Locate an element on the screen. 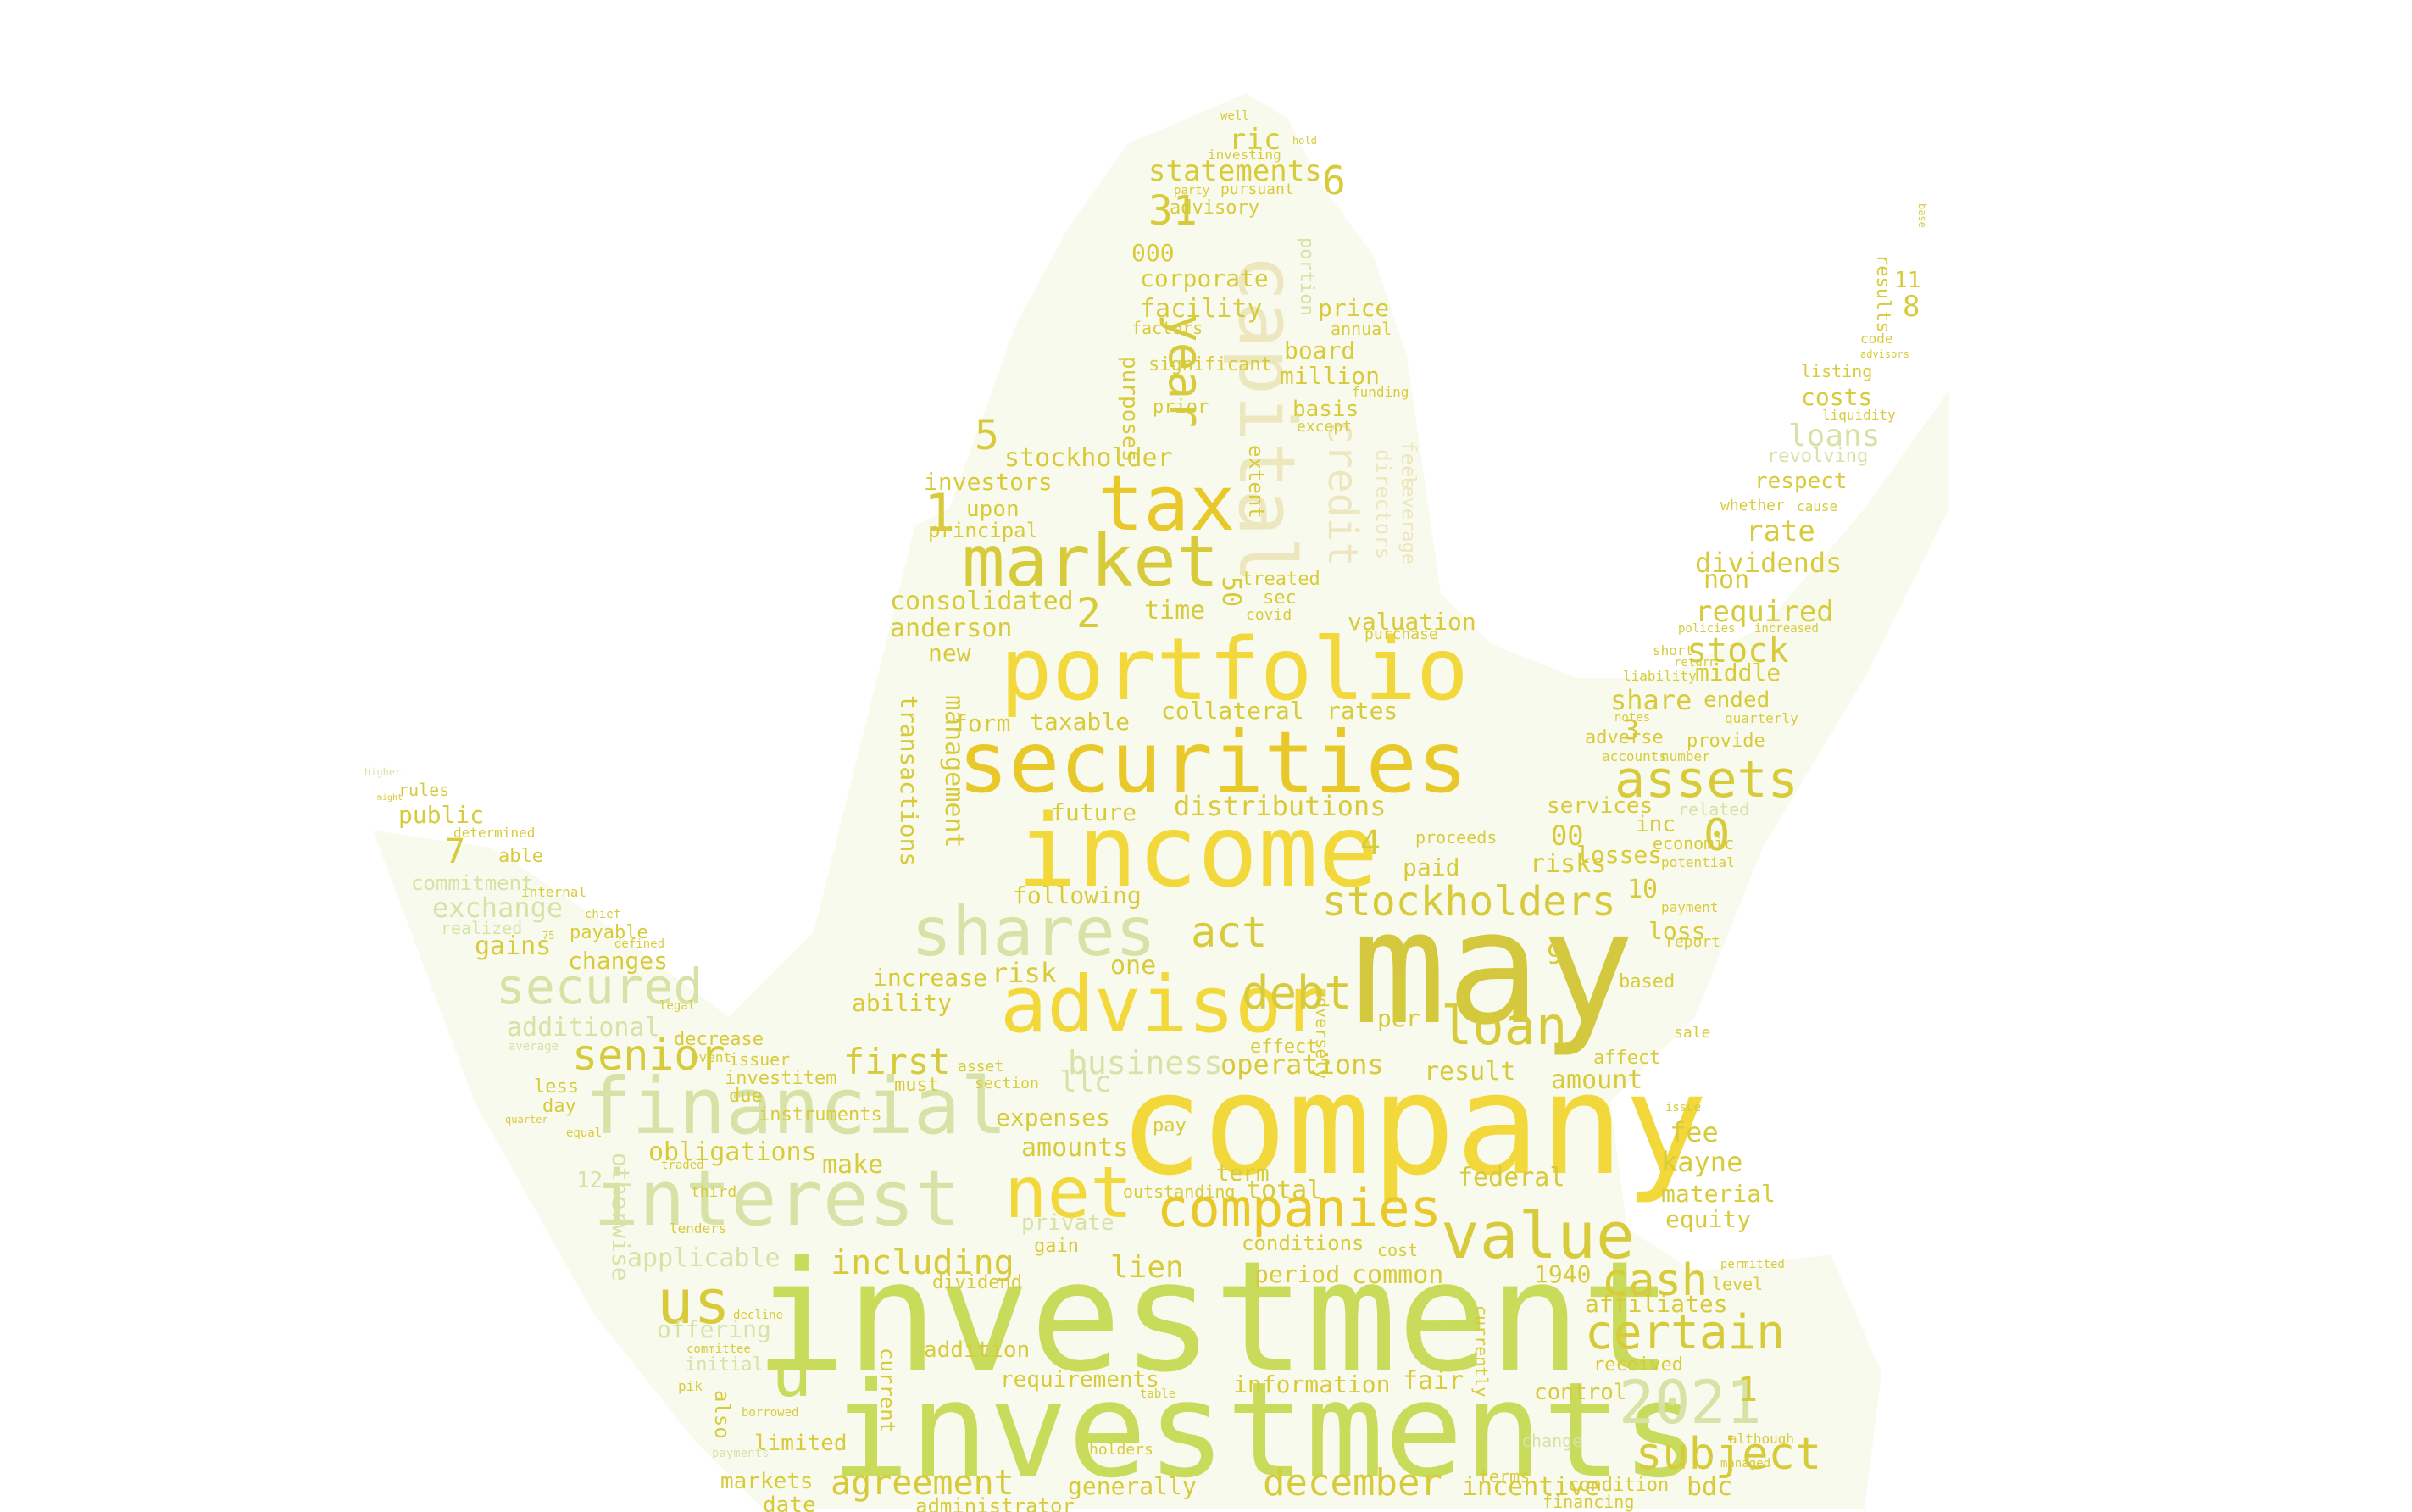 The image size is (2412, 1512). word: interest is located at coordinates (777, 1198).